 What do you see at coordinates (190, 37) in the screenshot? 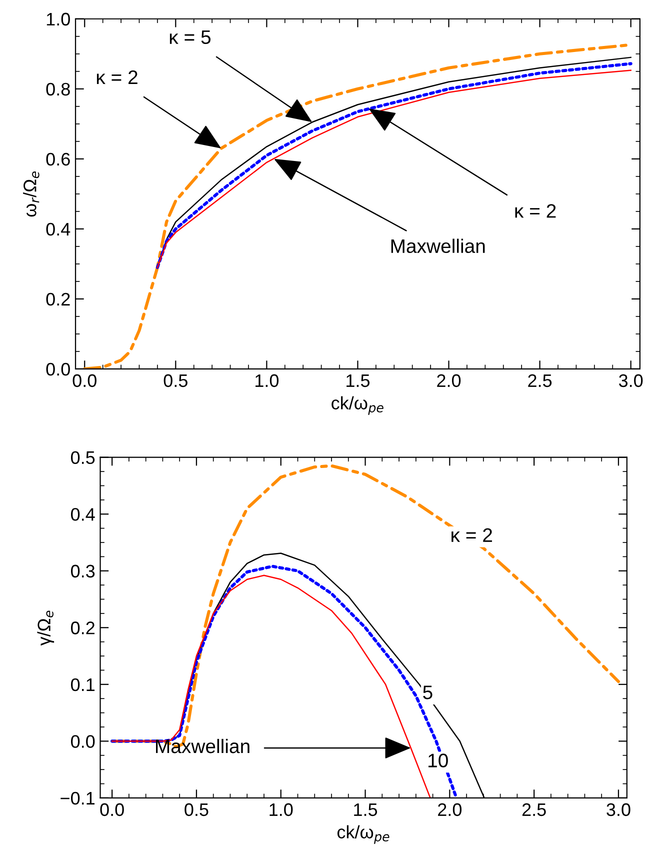
I see `annotation: κ = 5` at bounding box center [190, 37].